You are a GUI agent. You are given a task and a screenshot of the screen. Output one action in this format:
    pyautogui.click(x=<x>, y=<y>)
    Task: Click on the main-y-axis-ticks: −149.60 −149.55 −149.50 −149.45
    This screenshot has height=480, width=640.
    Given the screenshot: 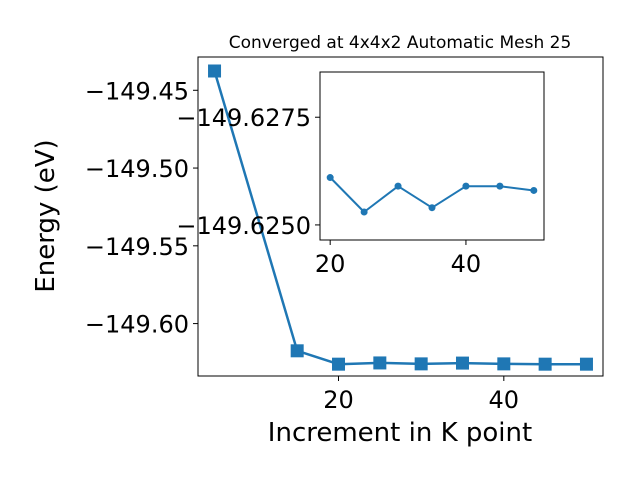 What is the action you would take?
    pyautogui.click(x=141, y=208)
    